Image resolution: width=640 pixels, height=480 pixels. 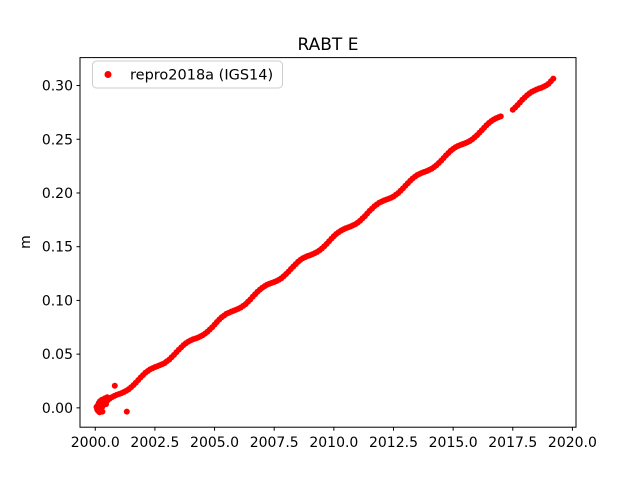 I want to click on y-tick-label: 0.20, so click(x=57, y=194).